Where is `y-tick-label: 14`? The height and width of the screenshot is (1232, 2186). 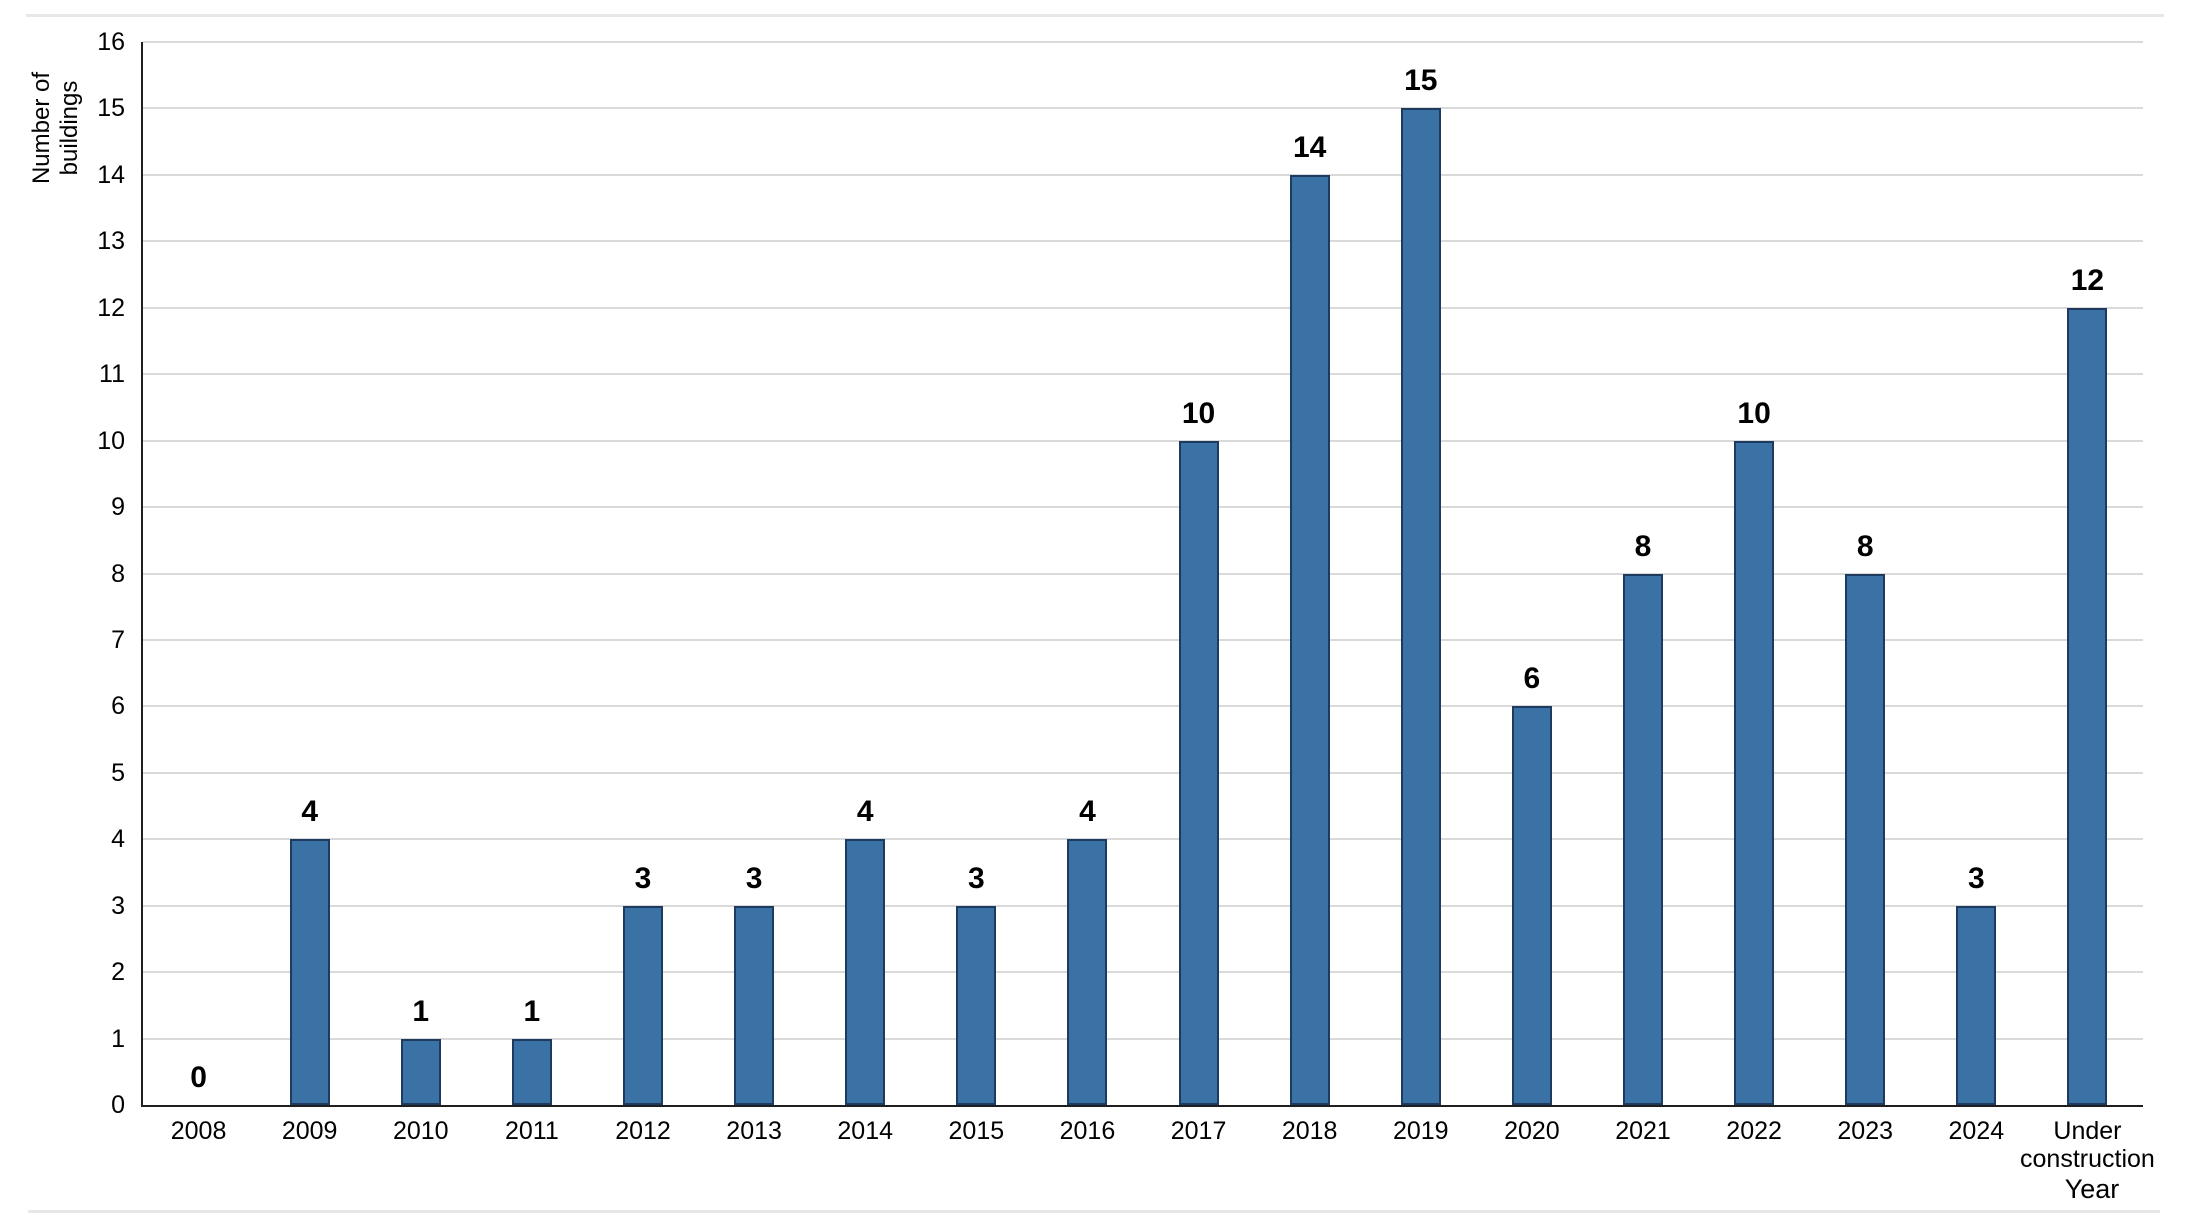 y-tick-label: 14 is located at coordinates (111, 174).